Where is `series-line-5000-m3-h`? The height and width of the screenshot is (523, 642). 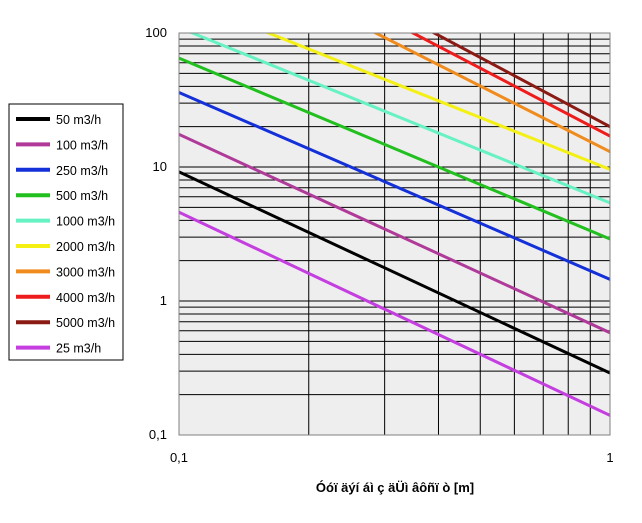 series-line-5000-m3-h is located at coordinates (520, 81).